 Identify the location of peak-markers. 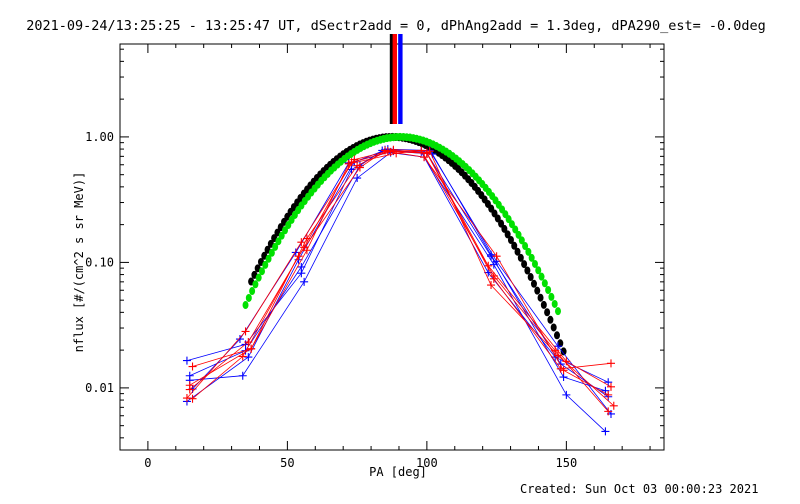
(396, 79).